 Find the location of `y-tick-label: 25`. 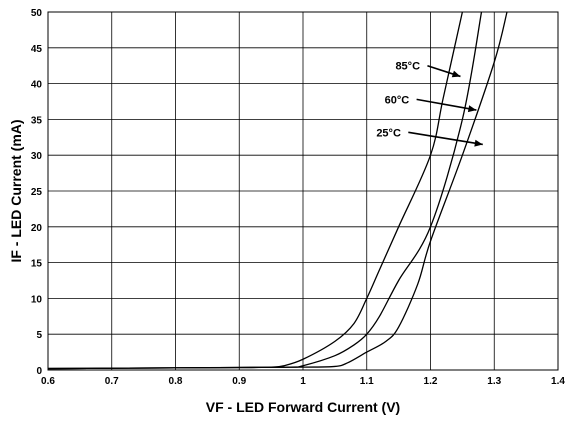

y-tick-label: 25 is located at coordinates (37, 192).